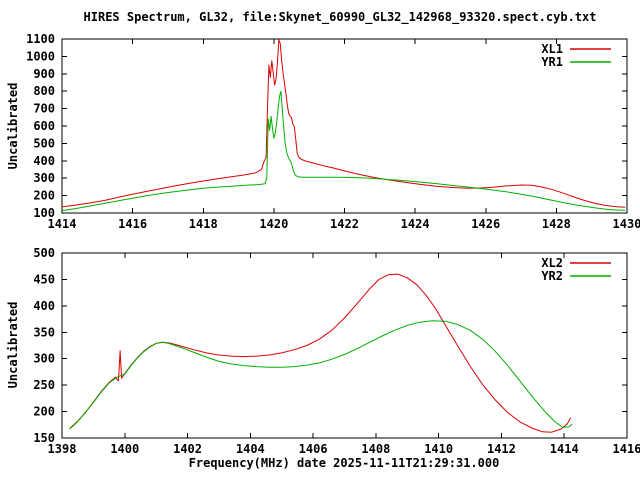  I want to click on y-tick-label: 150, so click(44, 438).